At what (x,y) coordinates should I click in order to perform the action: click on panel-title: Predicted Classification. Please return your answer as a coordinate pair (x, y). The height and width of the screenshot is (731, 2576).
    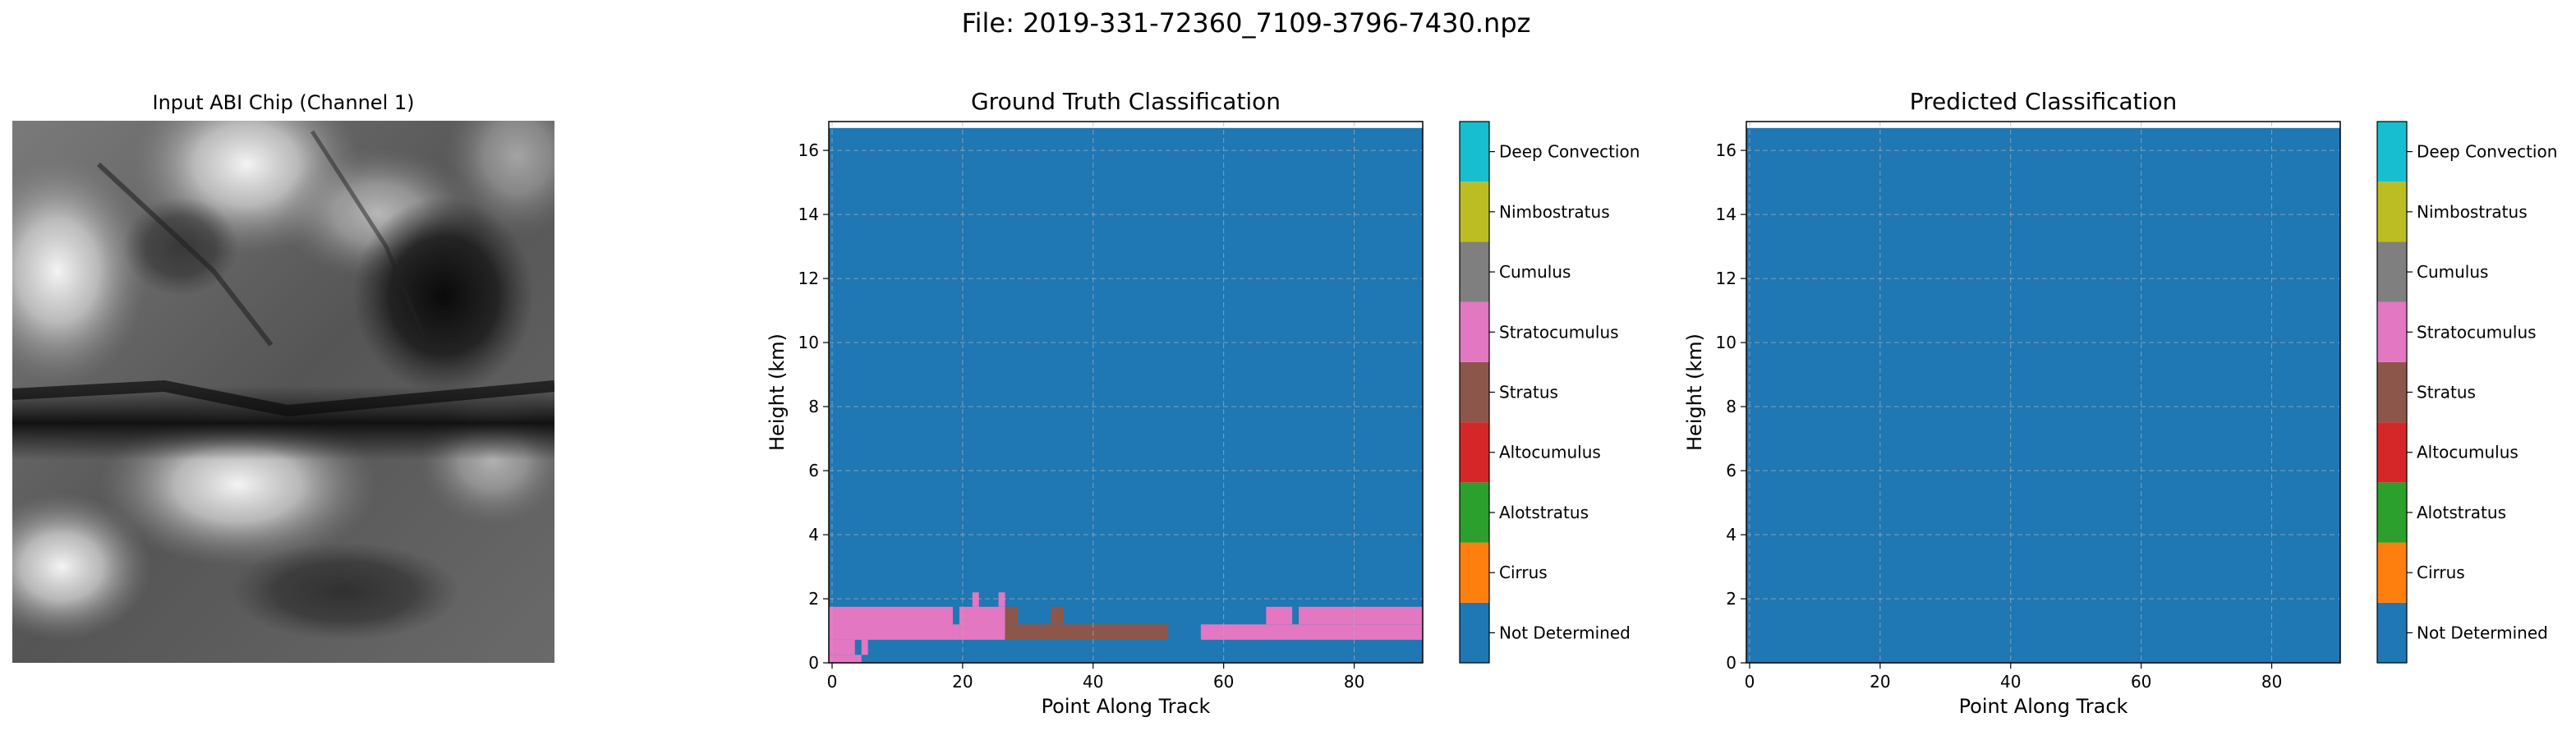
    Looking at the image, I should click on (2044, 101).